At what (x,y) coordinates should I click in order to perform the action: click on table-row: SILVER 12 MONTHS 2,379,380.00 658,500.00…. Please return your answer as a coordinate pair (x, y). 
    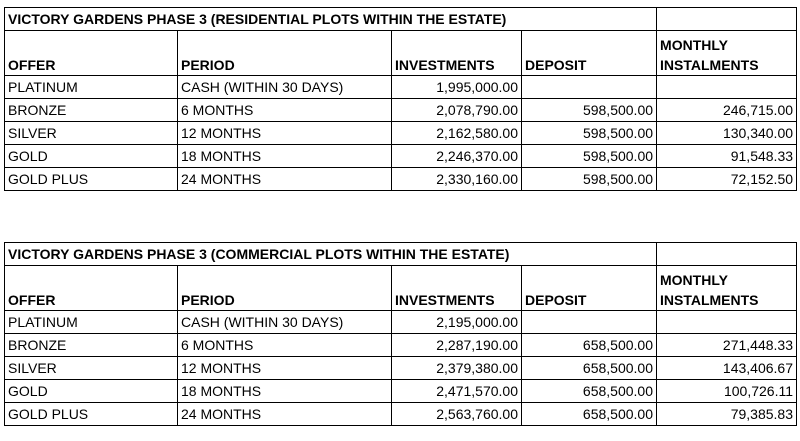
    Looking at the image, I should click on (400, 368).